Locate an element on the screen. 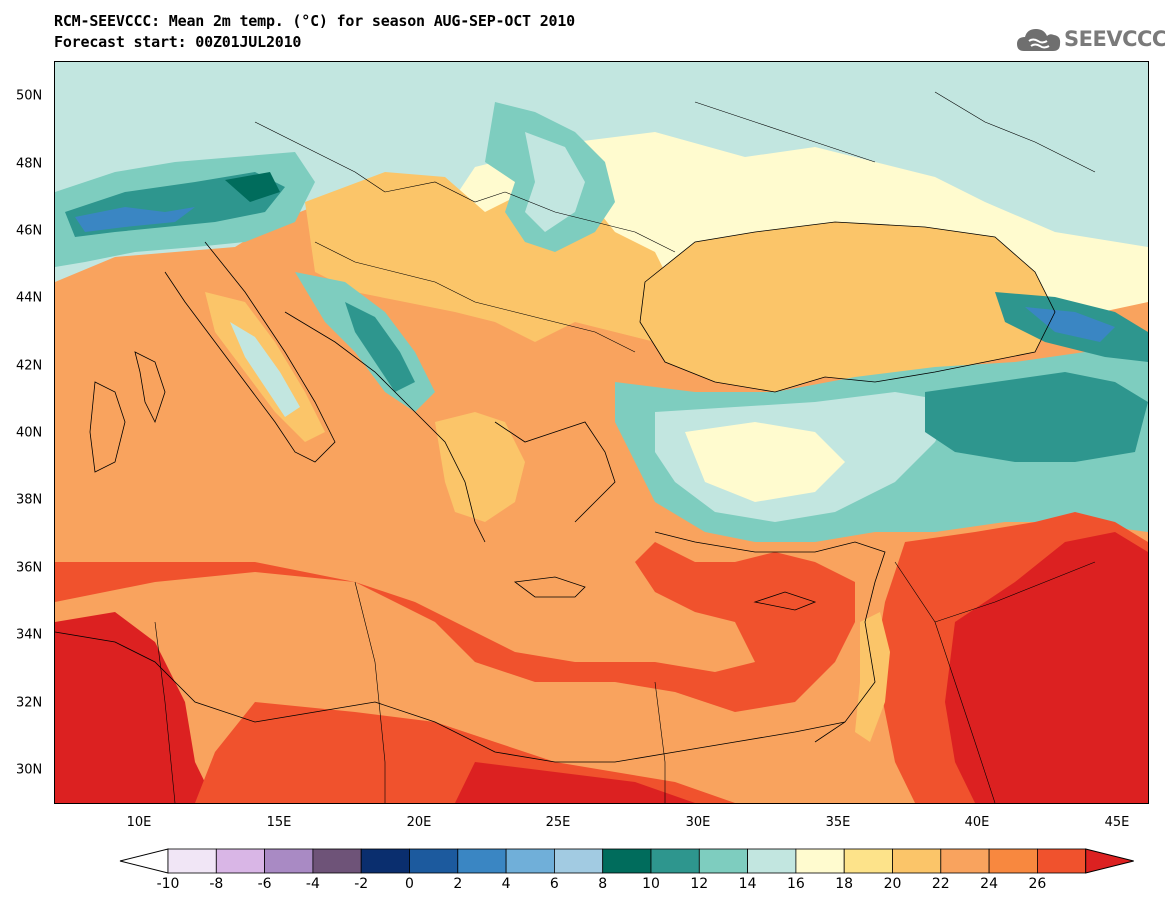  lat-label: 44N is located at coordinates (29, 298).